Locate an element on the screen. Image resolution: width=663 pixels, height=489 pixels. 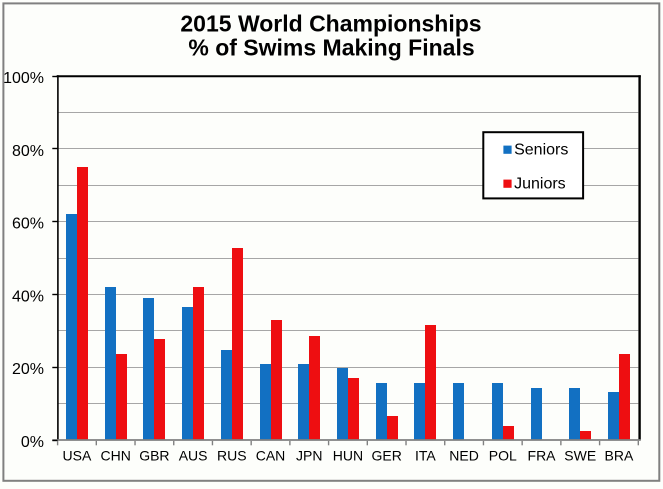
svg-text: NED is located at coordinates (464, 456).